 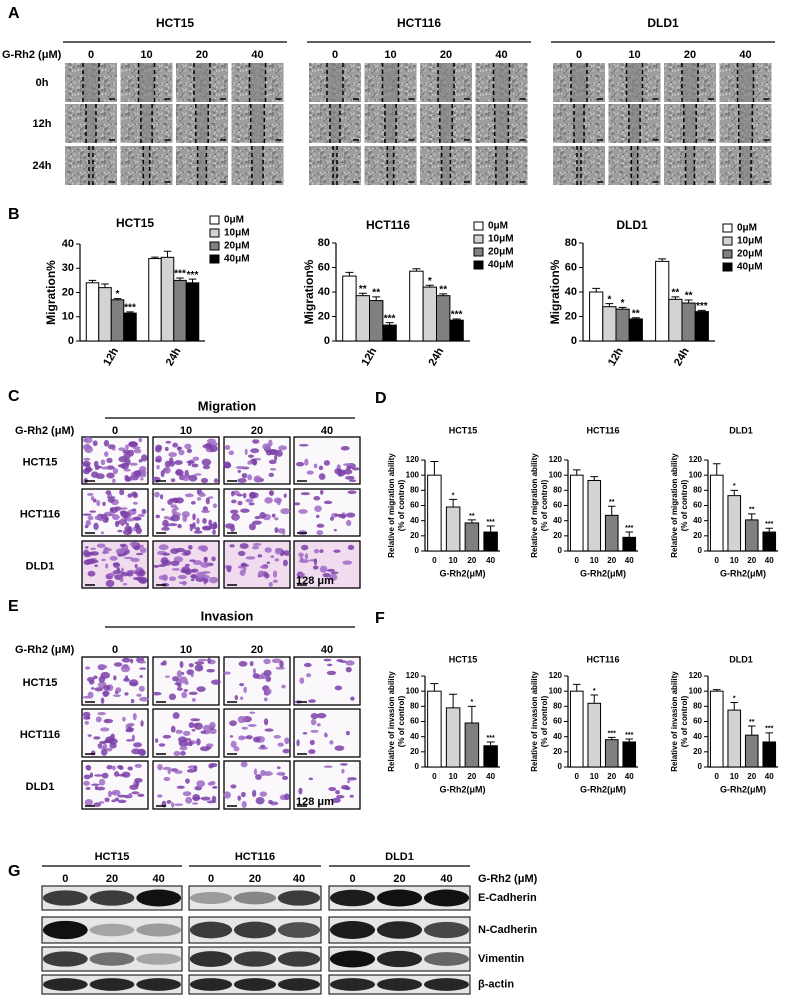 What do you see at coordinates (40, 735) in the screenshot?
I see `row-label: HCT116` at bounding box center [40, 735].